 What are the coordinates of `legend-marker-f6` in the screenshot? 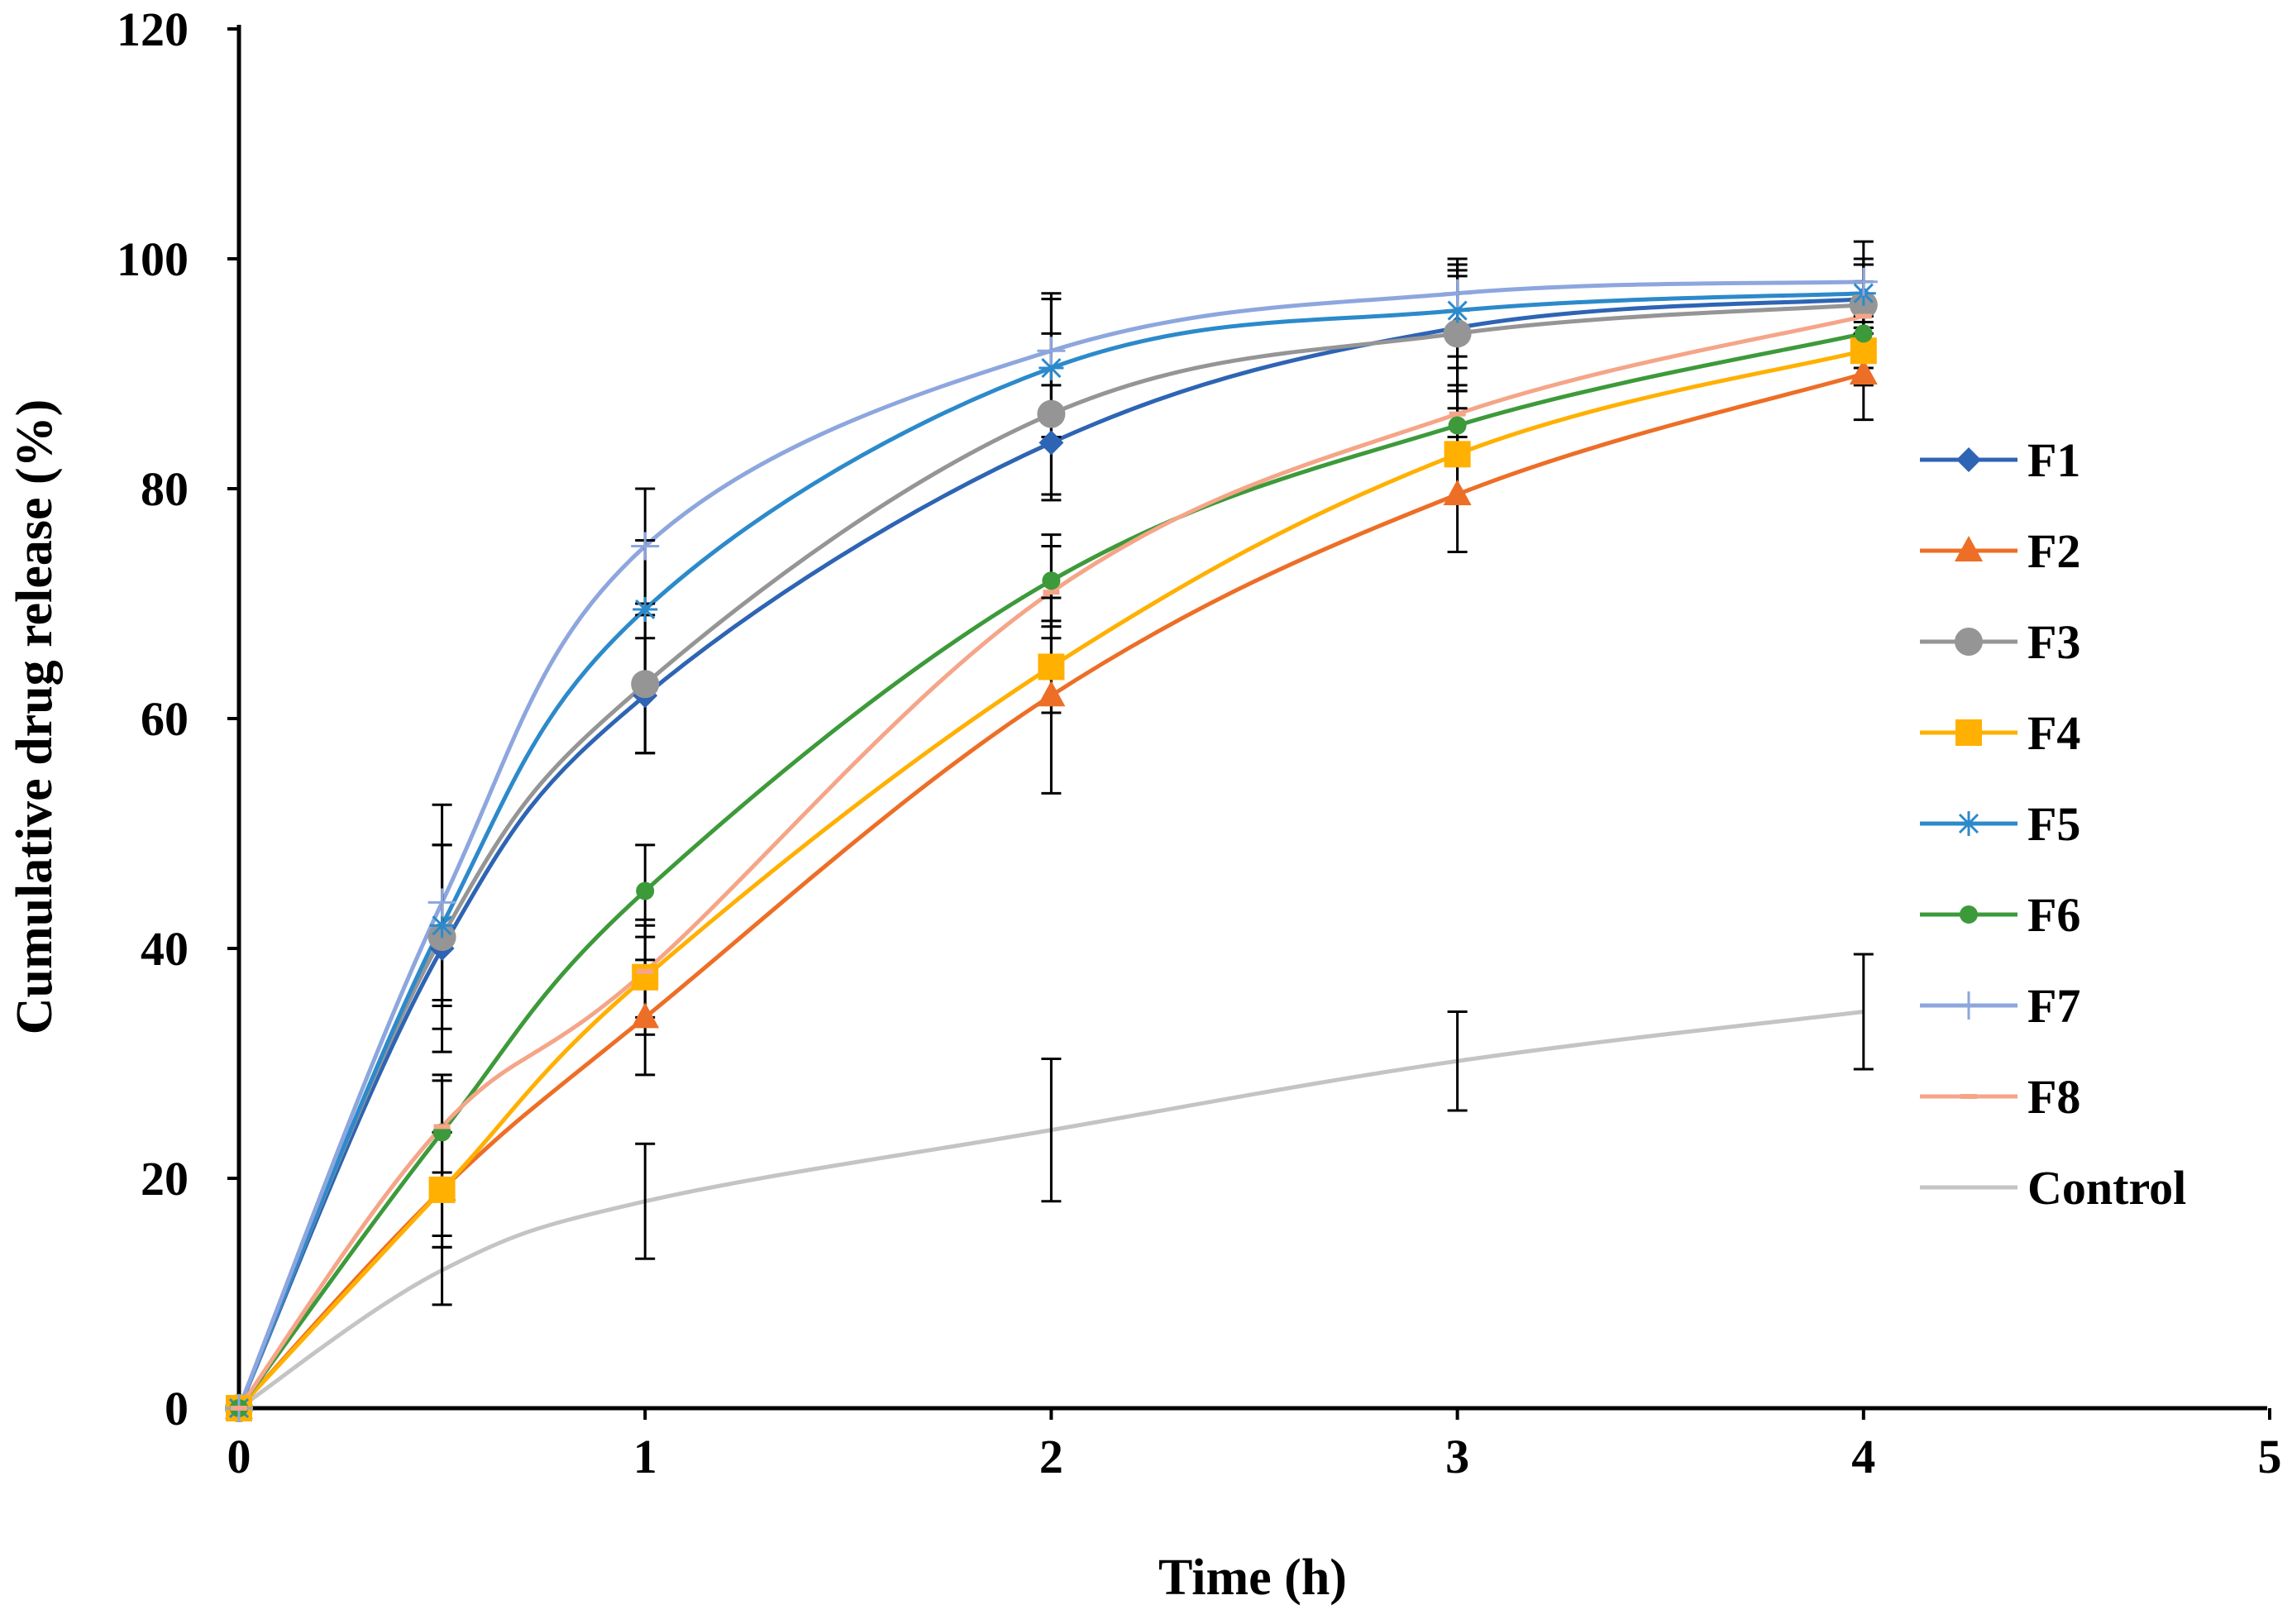 It's located at (1969, 915).